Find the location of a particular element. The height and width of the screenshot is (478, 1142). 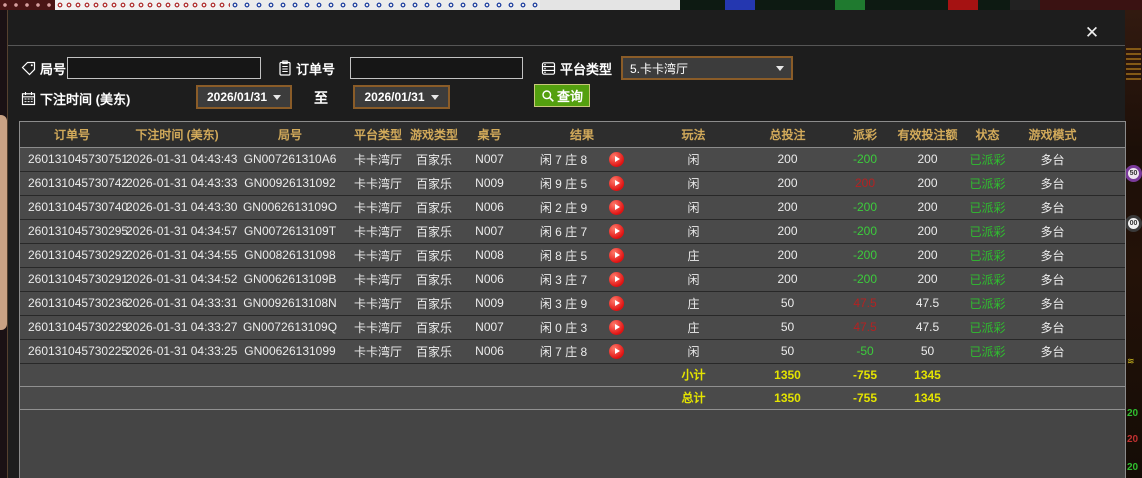

result-text: 闲 6 庄 7 is located at coordinates (563, 231).